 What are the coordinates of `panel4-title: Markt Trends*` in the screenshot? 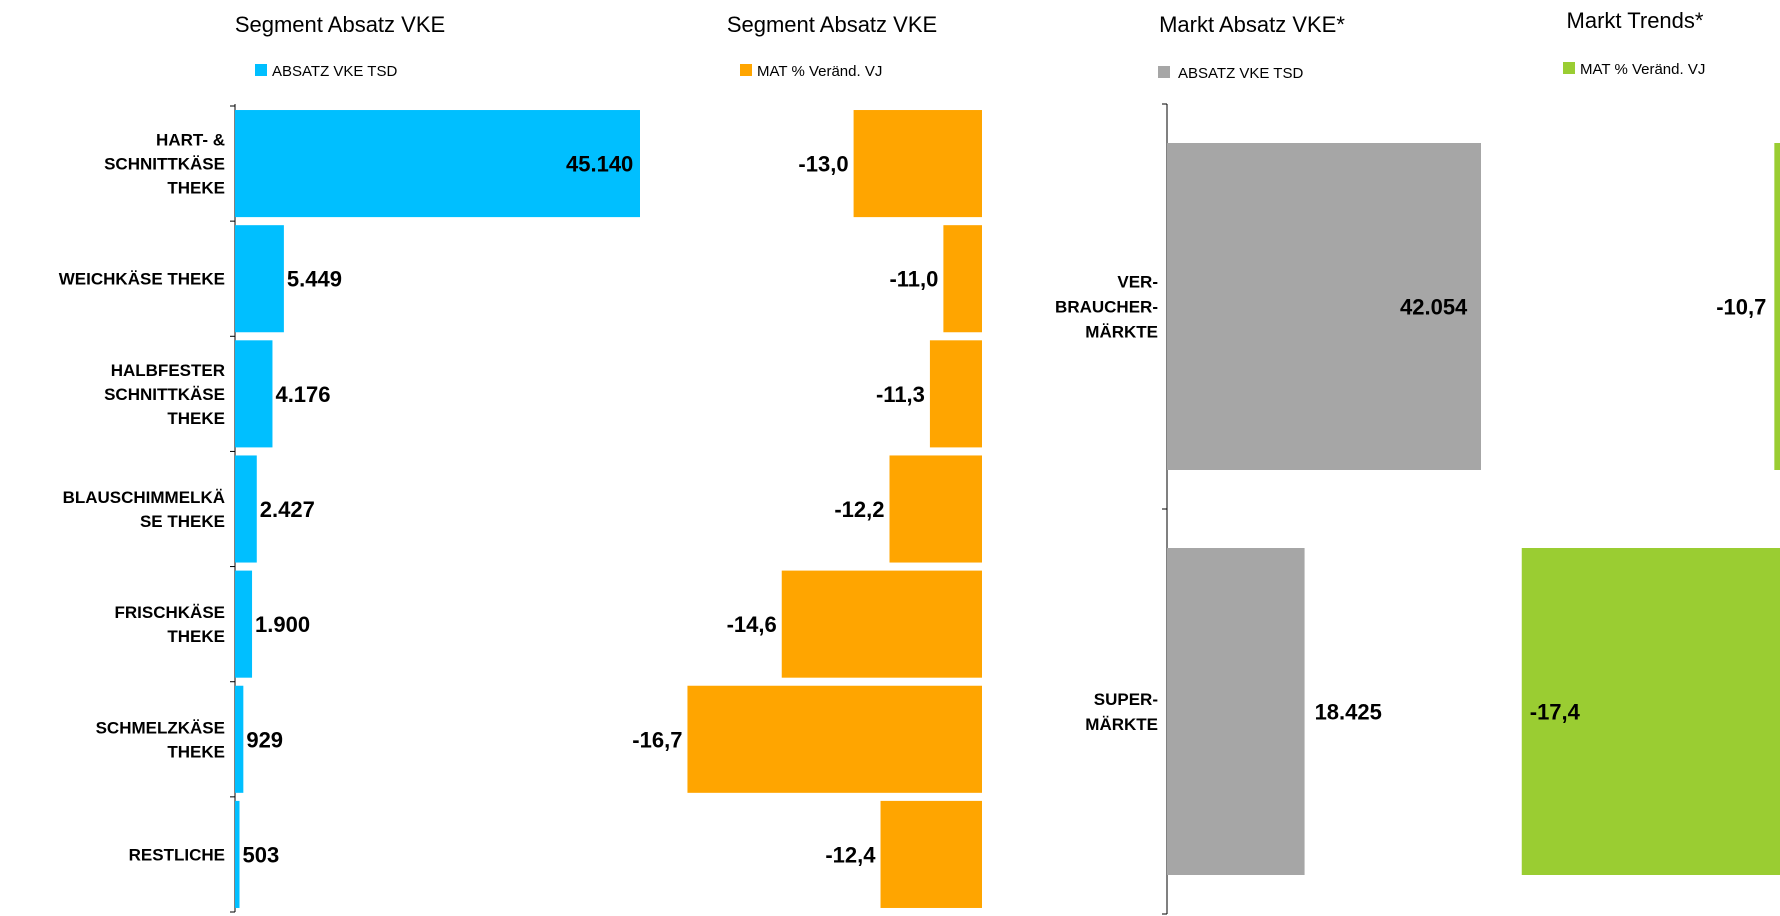 It's located at (1635, 20).